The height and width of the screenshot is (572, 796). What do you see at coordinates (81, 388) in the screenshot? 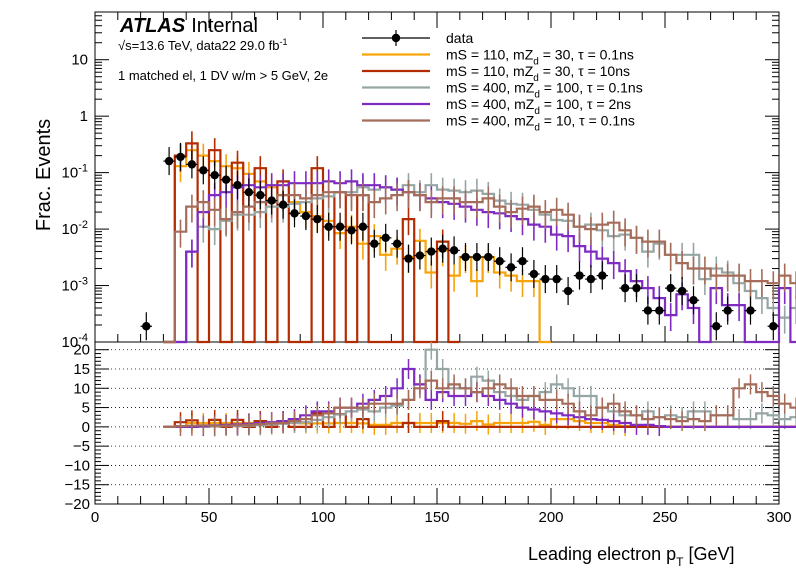
I see `ratio-tick-label: 10` at bounding box center [81, 388].